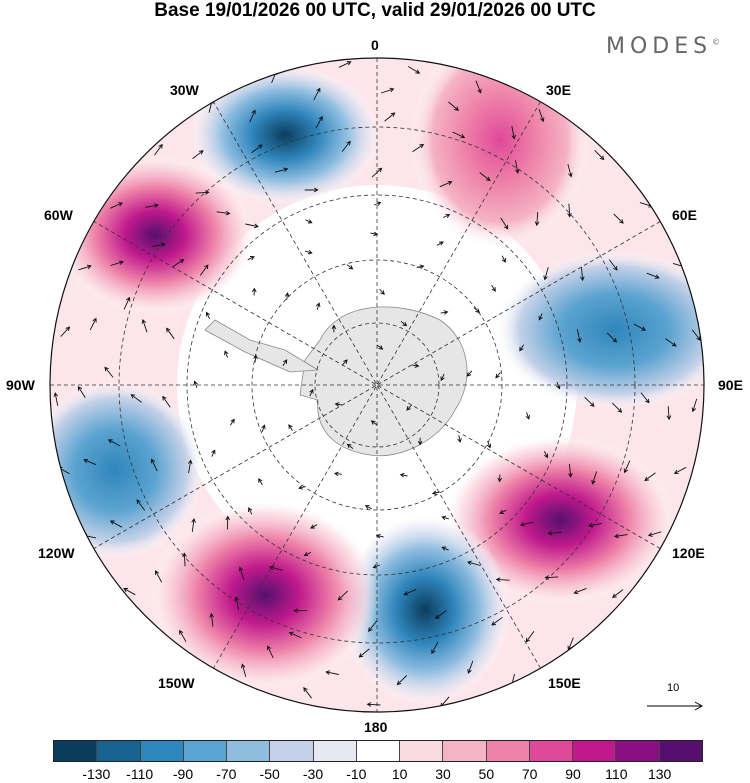 The width and height of the screenshot is (750, 783). I want to click on colorbar-tick-label: 90, so click(573, 774).